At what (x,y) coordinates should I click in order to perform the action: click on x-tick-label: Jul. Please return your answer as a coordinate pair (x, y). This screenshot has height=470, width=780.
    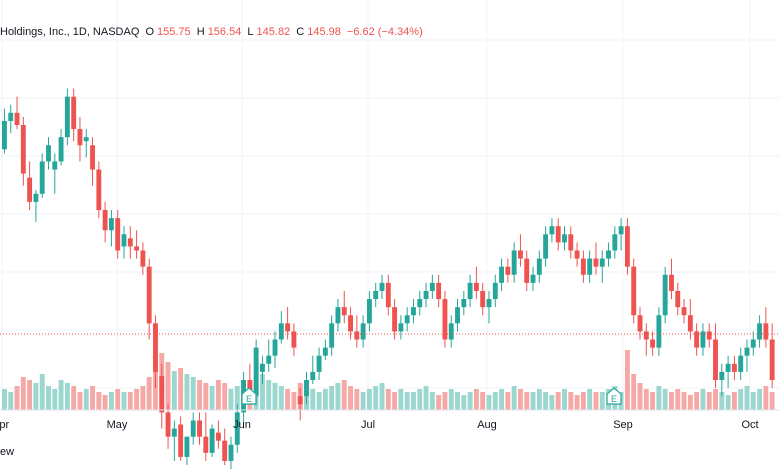
    Looking at the image, I should click on (368, 425).